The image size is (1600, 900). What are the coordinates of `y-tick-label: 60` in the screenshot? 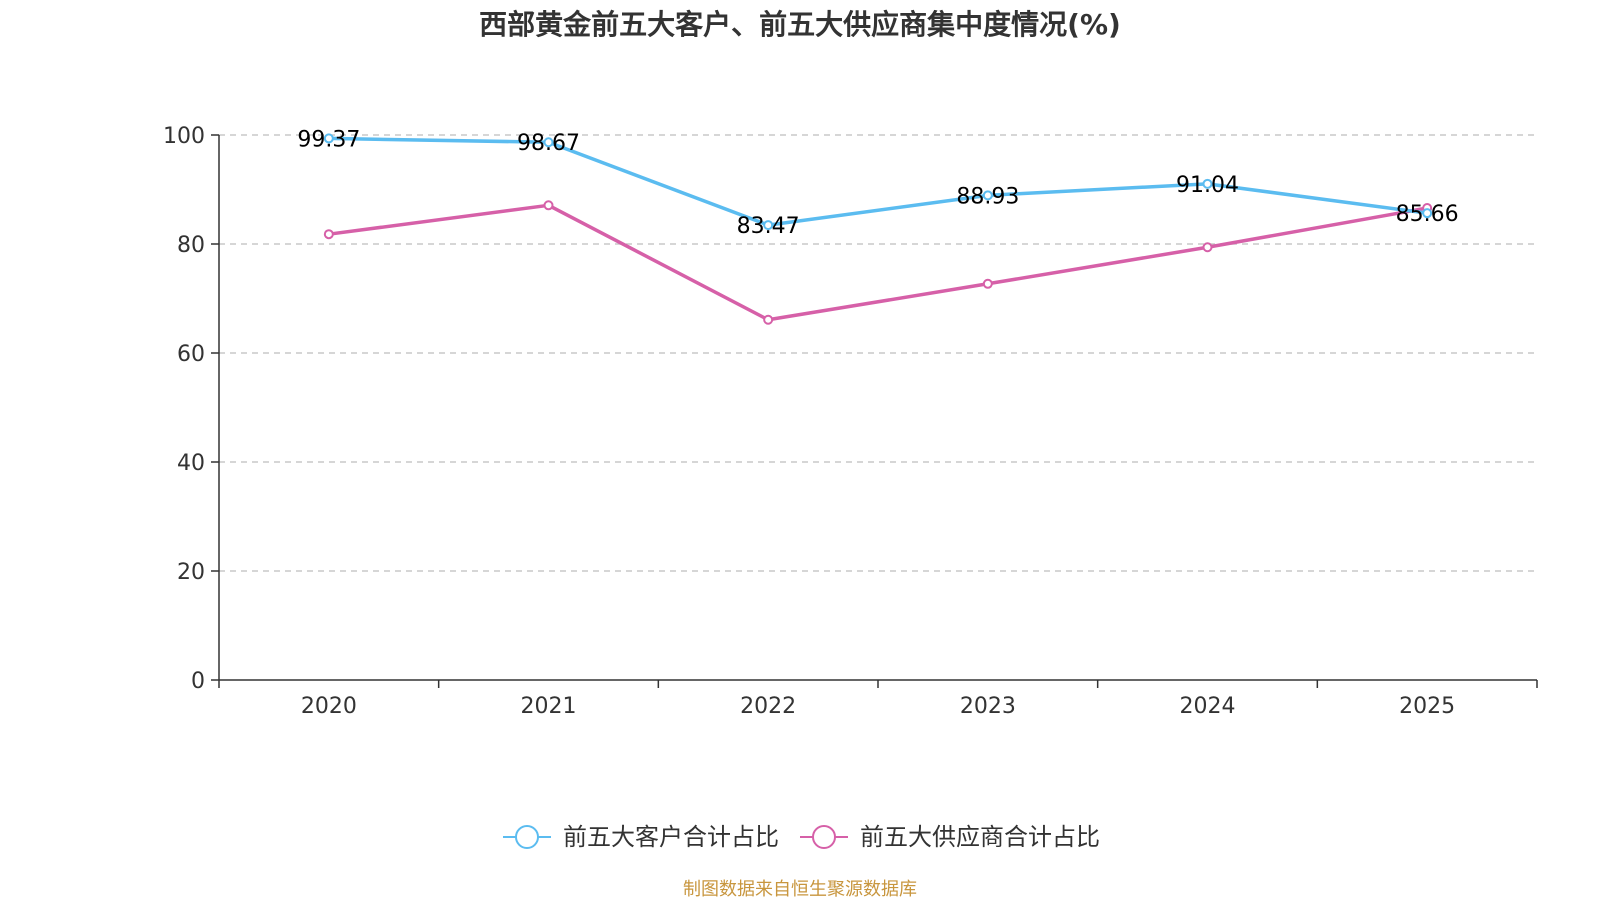 It's located at (191, 354).